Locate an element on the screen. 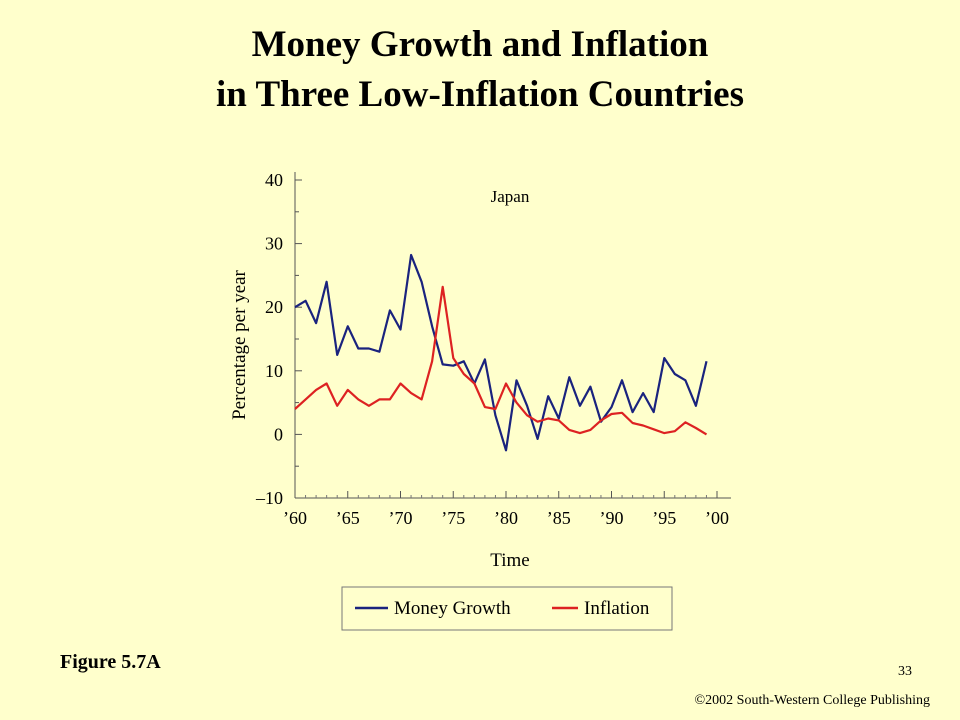  page-number: 33 is located at coordinates (905, 671).